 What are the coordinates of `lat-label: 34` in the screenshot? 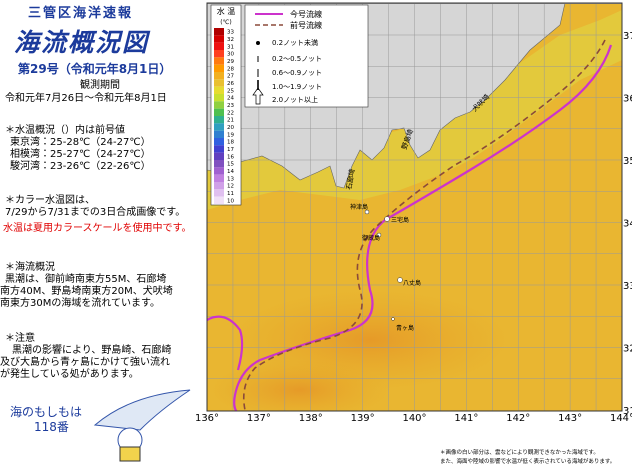 It's located at (627, 224).